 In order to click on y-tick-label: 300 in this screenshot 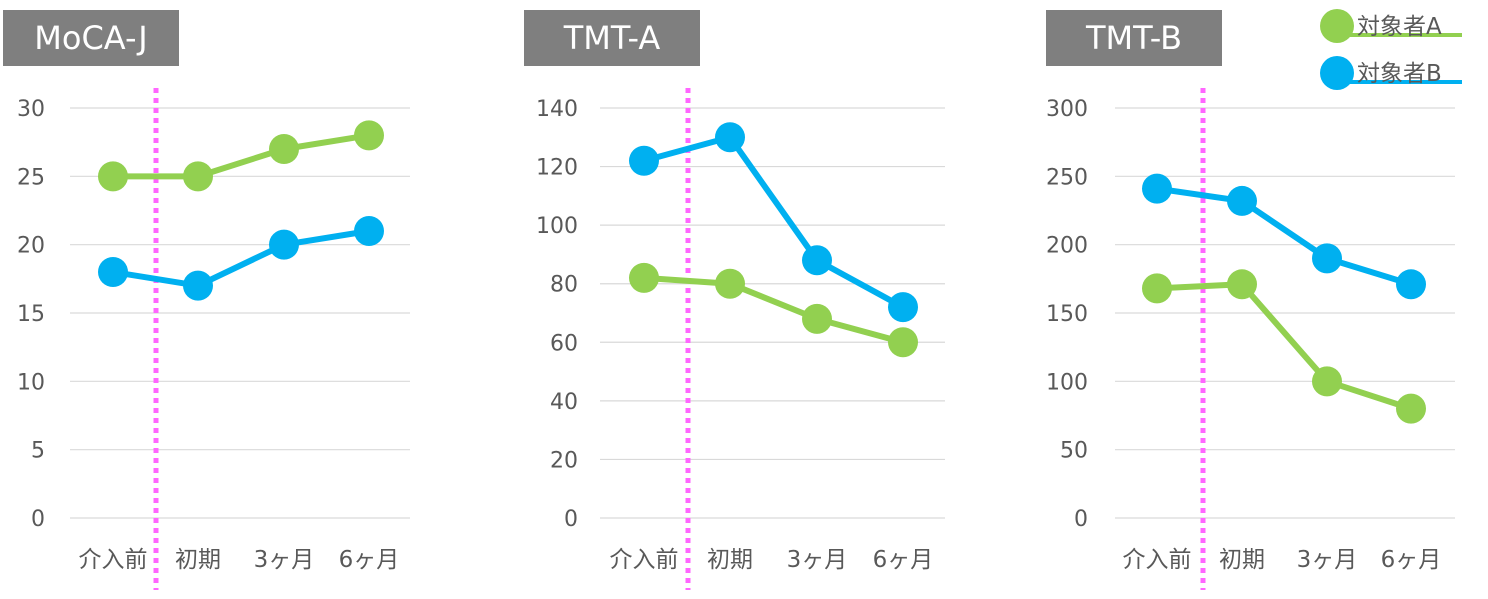, I will do `click(1067, 109)`.